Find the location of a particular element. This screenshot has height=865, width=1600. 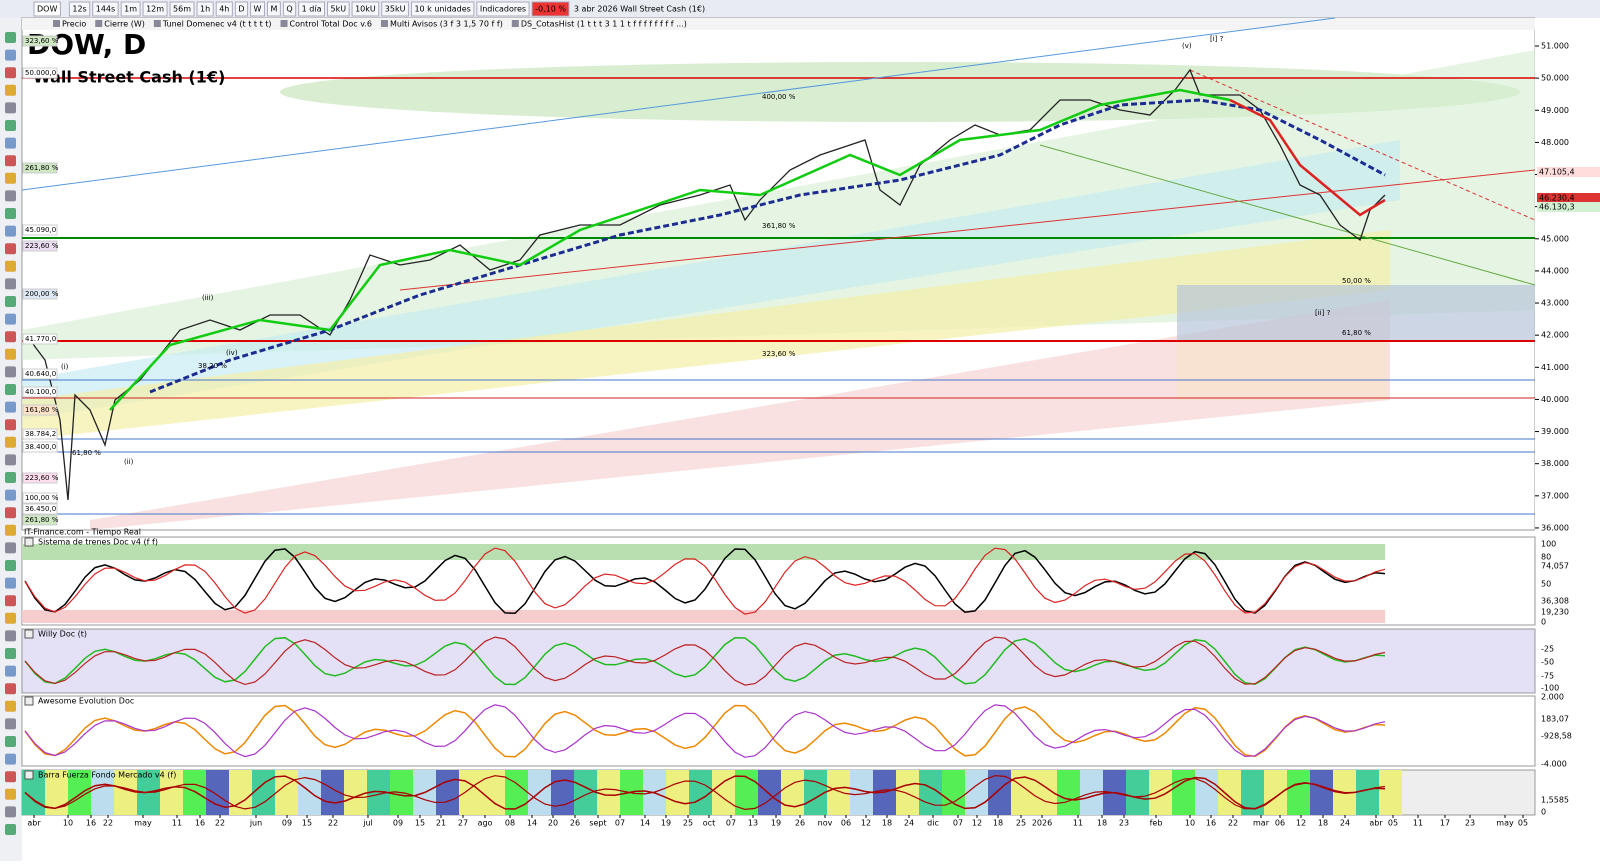

toolbar-button: 35kU is located at coordinates (395, 9).